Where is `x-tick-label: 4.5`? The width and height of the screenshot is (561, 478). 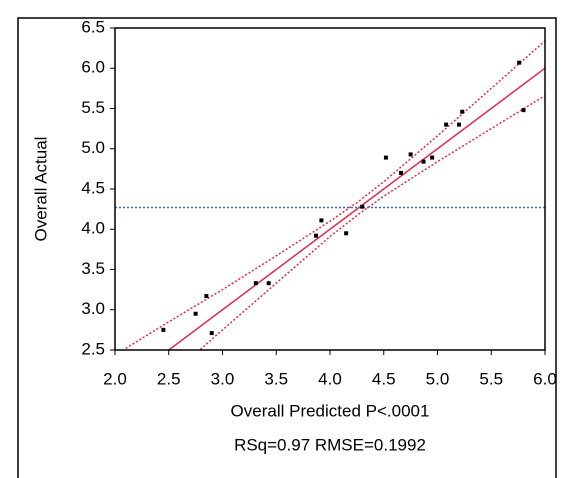 x-tick-label: 4.5 is located at coordinates (384, 378).